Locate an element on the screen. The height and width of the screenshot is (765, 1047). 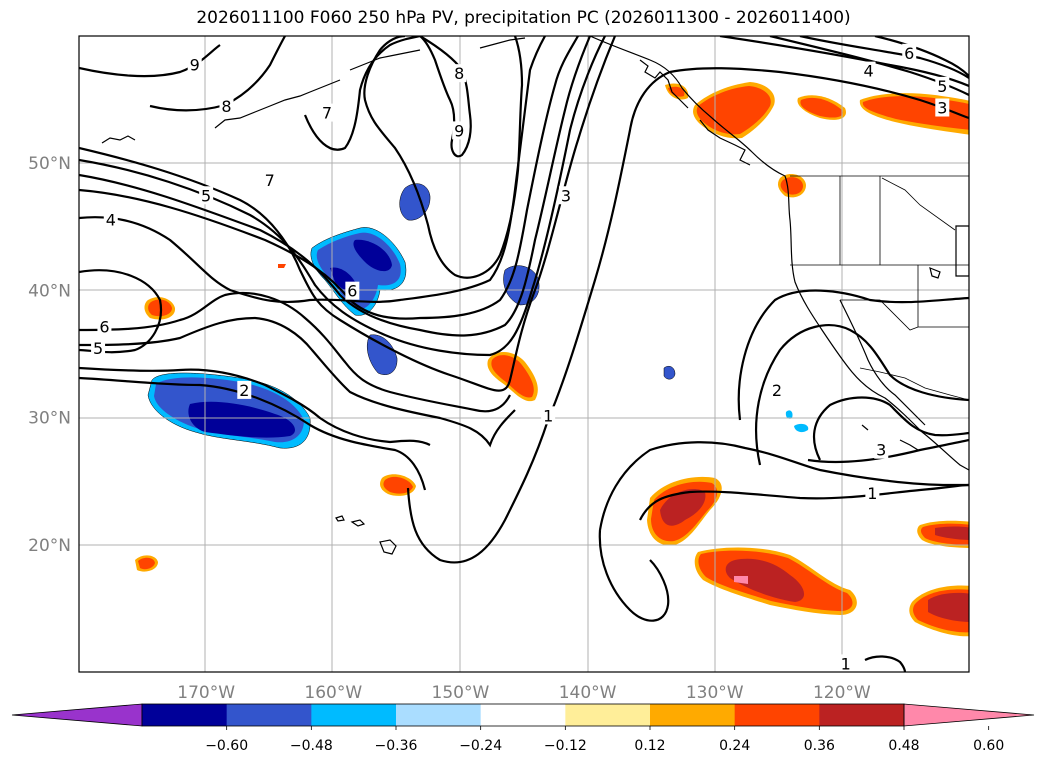
colorbar is located at coordinates (523, 715).